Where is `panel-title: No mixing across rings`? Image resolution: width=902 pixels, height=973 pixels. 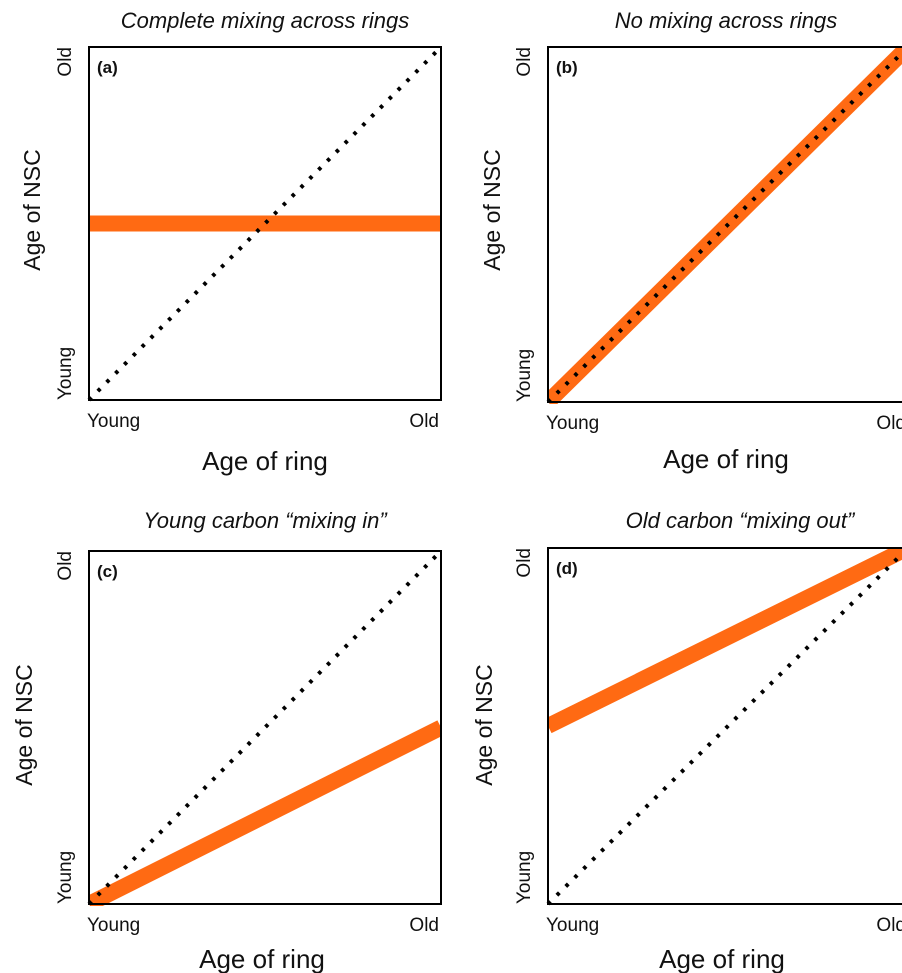 panel-title: No mixing across rings is located at coordinates (726, 20).